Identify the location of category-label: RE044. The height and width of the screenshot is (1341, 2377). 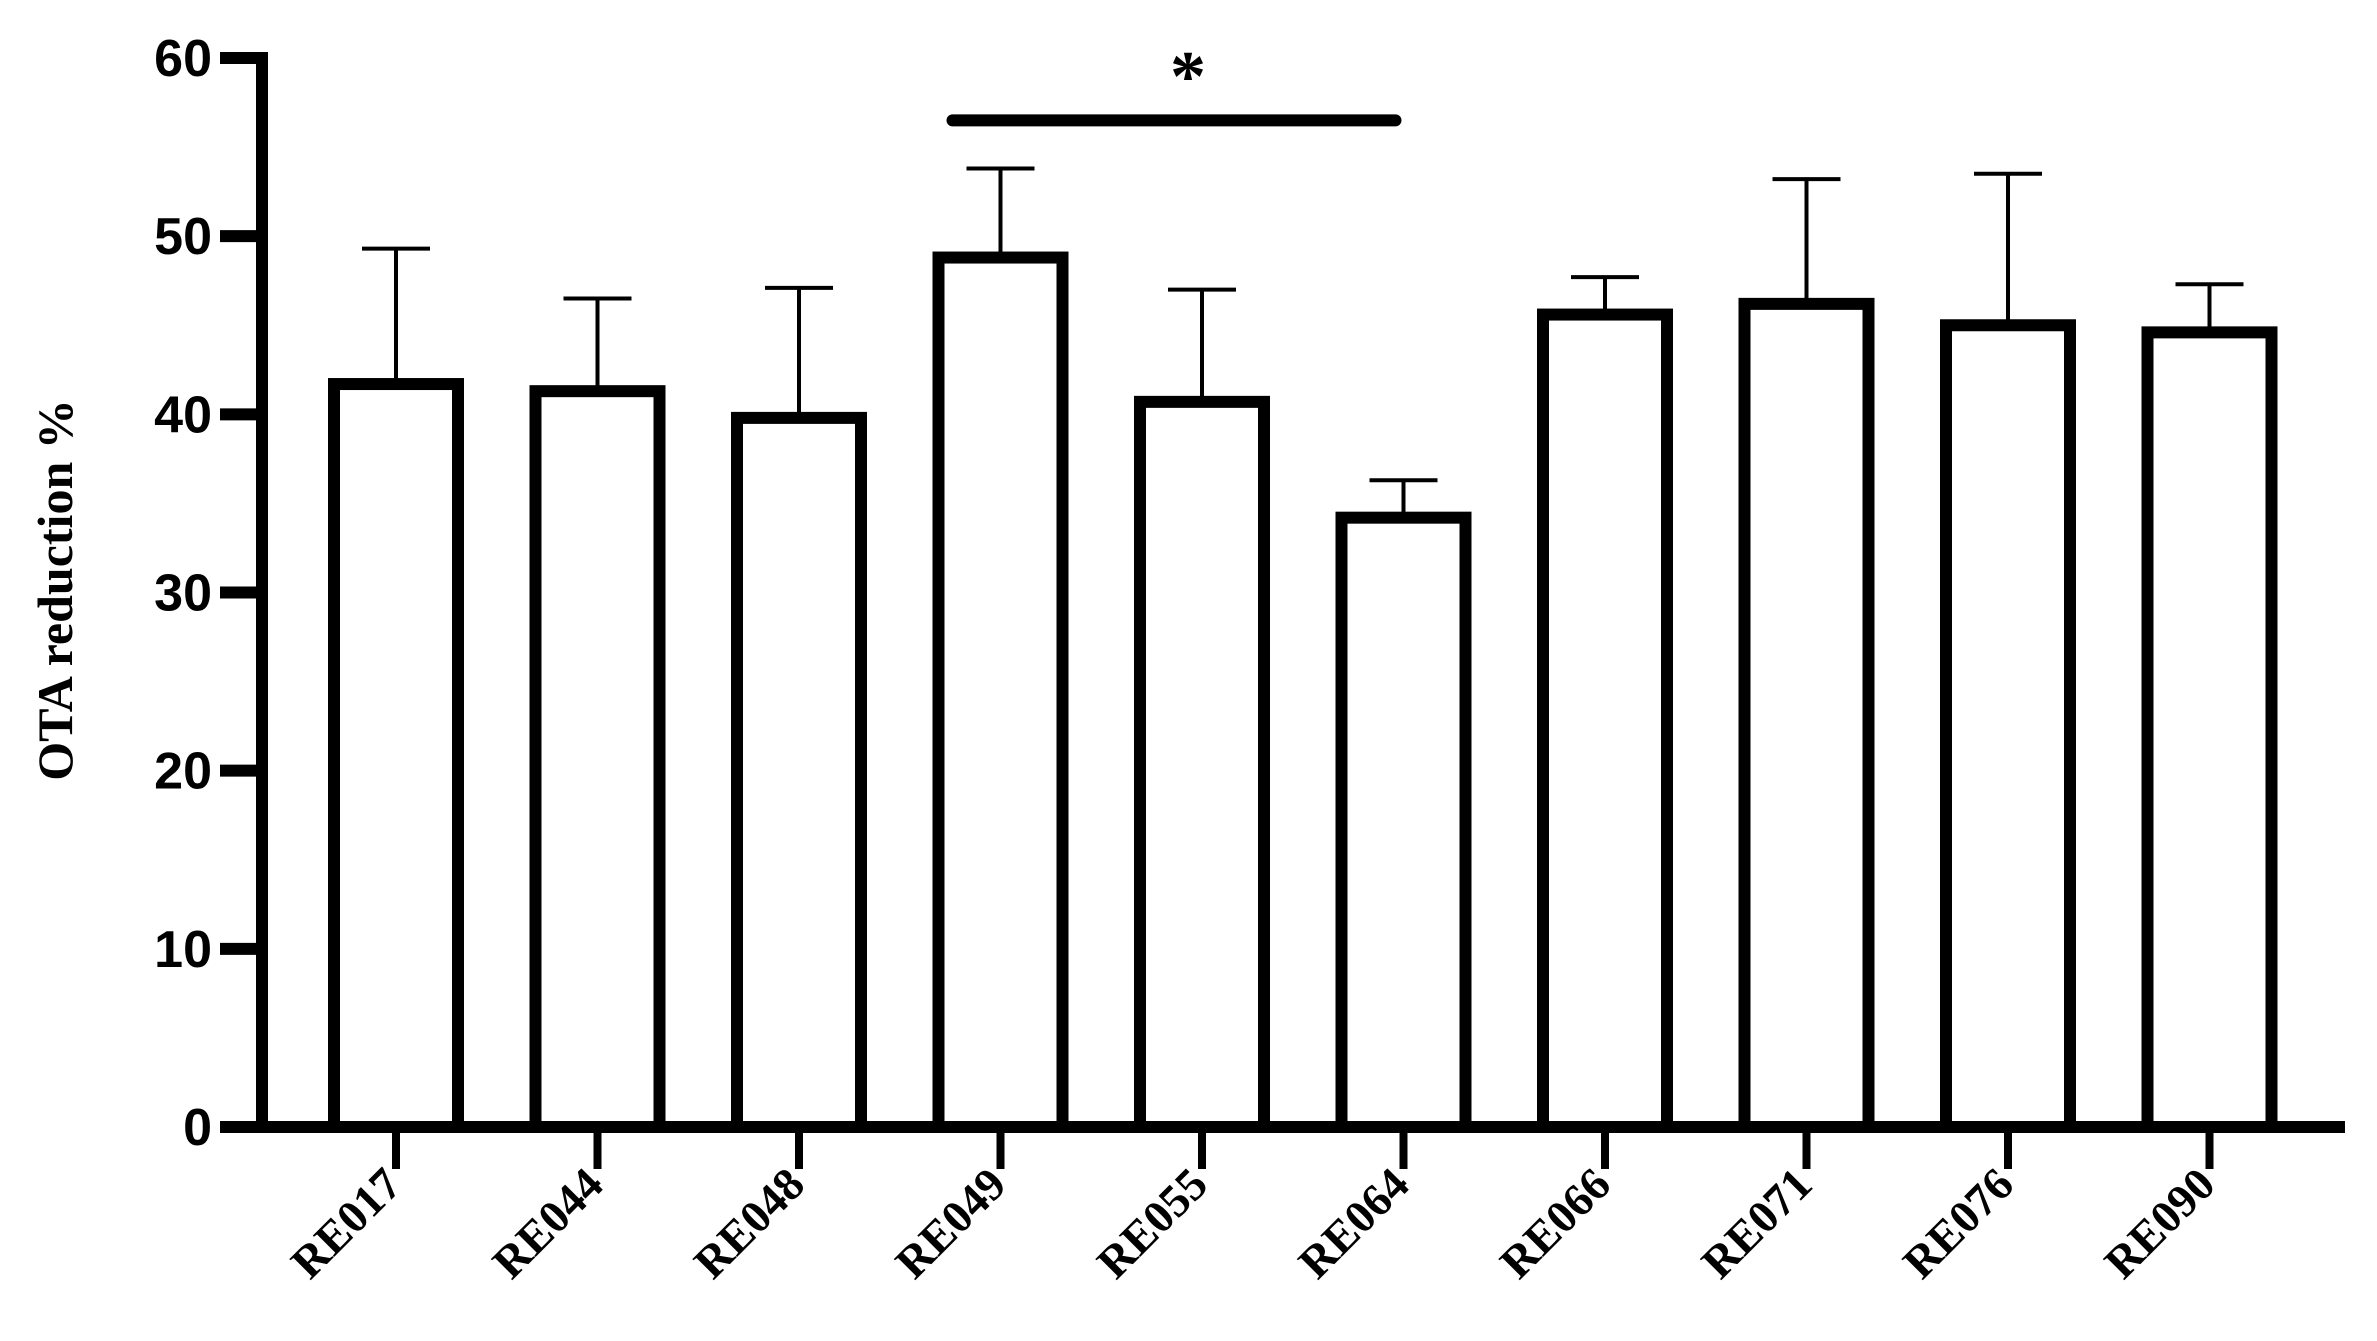
(548, 1223).